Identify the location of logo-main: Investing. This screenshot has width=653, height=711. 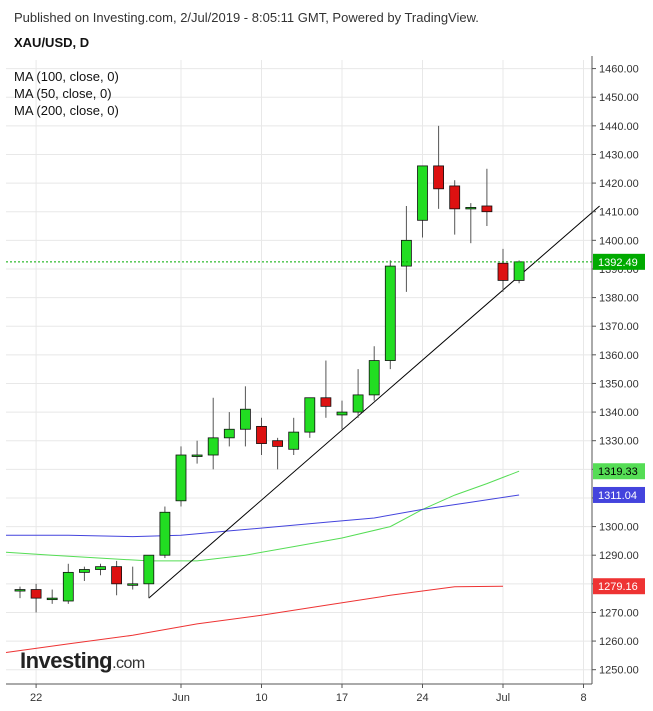
(66, 660).